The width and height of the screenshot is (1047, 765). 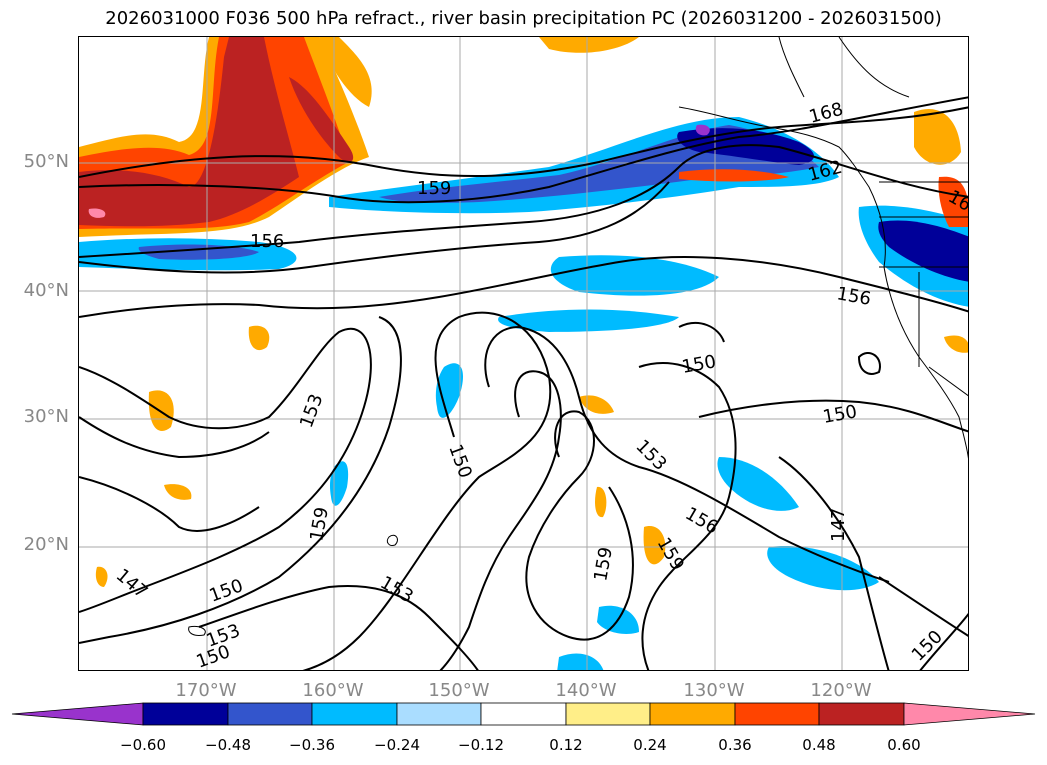 What do you see at coordinates (189, 132) in the screenshot?
I see `positive-plume-west-max` at bounding box center [189, 132].